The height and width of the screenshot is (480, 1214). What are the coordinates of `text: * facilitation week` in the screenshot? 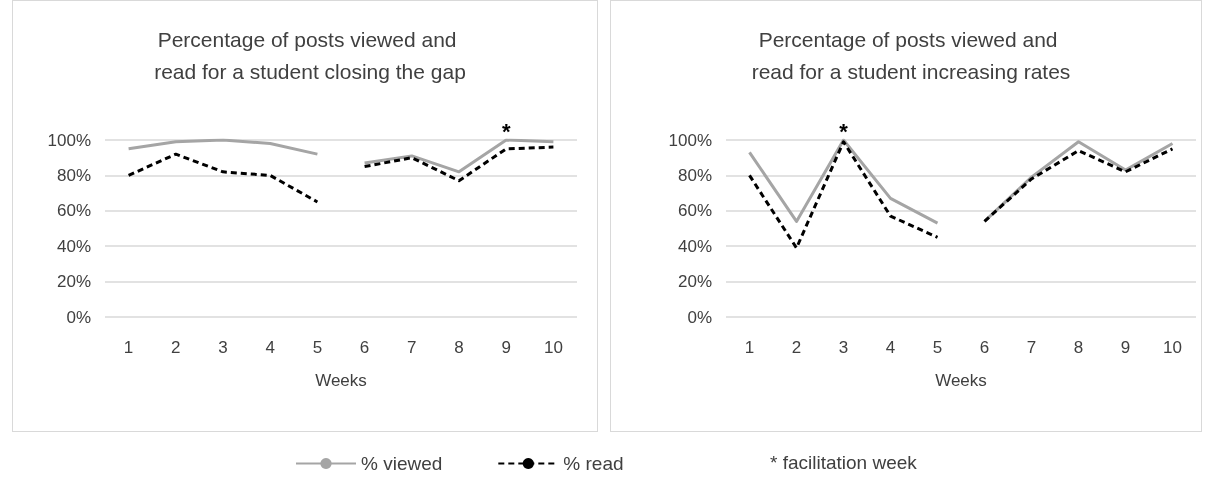 It's located at (844, 462).